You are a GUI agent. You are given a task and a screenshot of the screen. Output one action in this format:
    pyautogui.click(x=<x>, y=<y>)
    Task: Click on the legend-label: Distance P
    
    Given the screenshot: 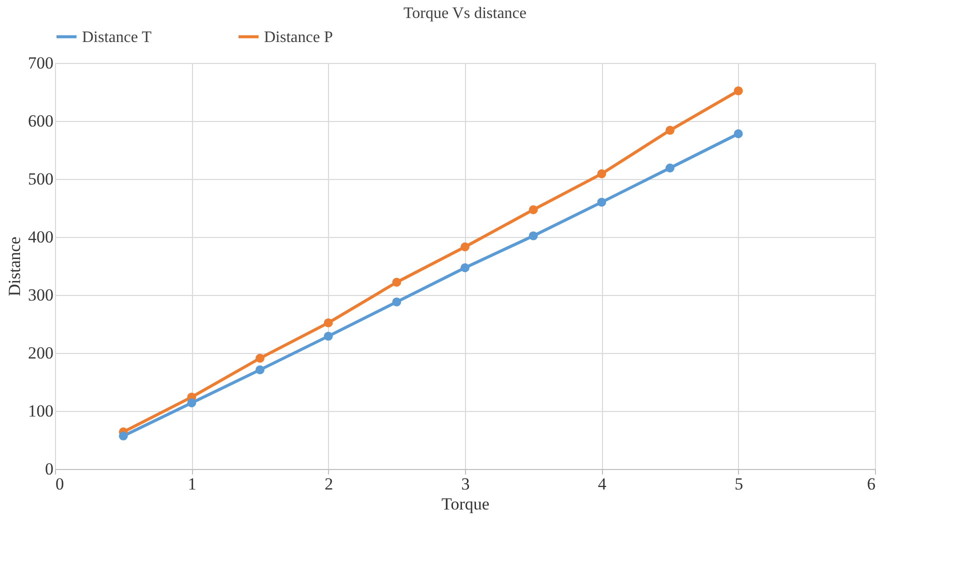 What is the action you would take?
    pyautogui.click(x=298, y=37)
    